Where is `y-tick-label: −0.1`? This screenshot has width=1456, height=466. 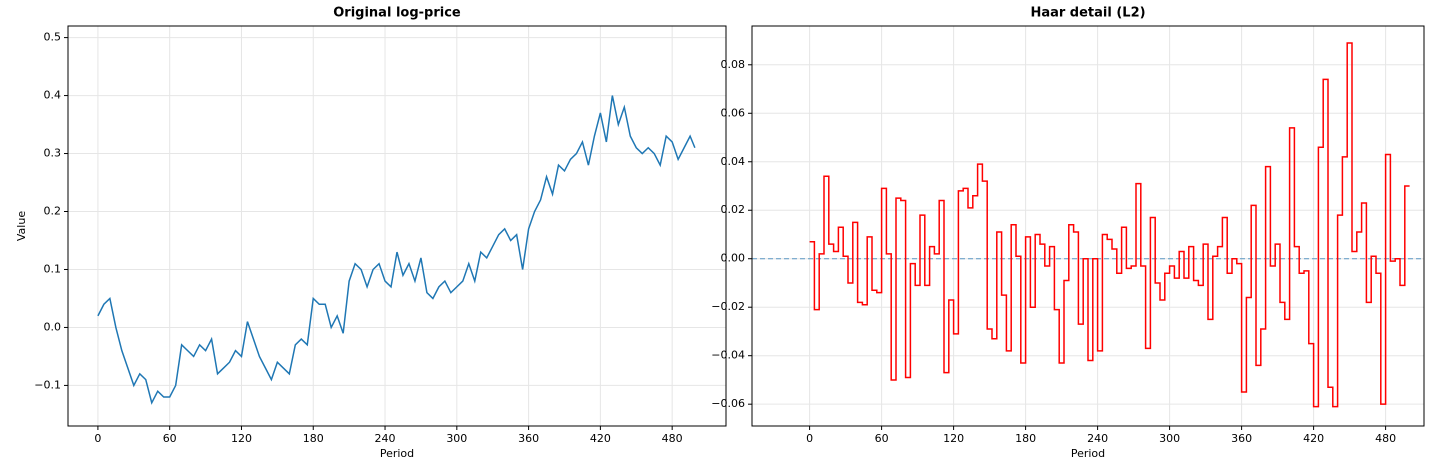 y-tick-label: −0.1 is located at coordinates (47, 384).